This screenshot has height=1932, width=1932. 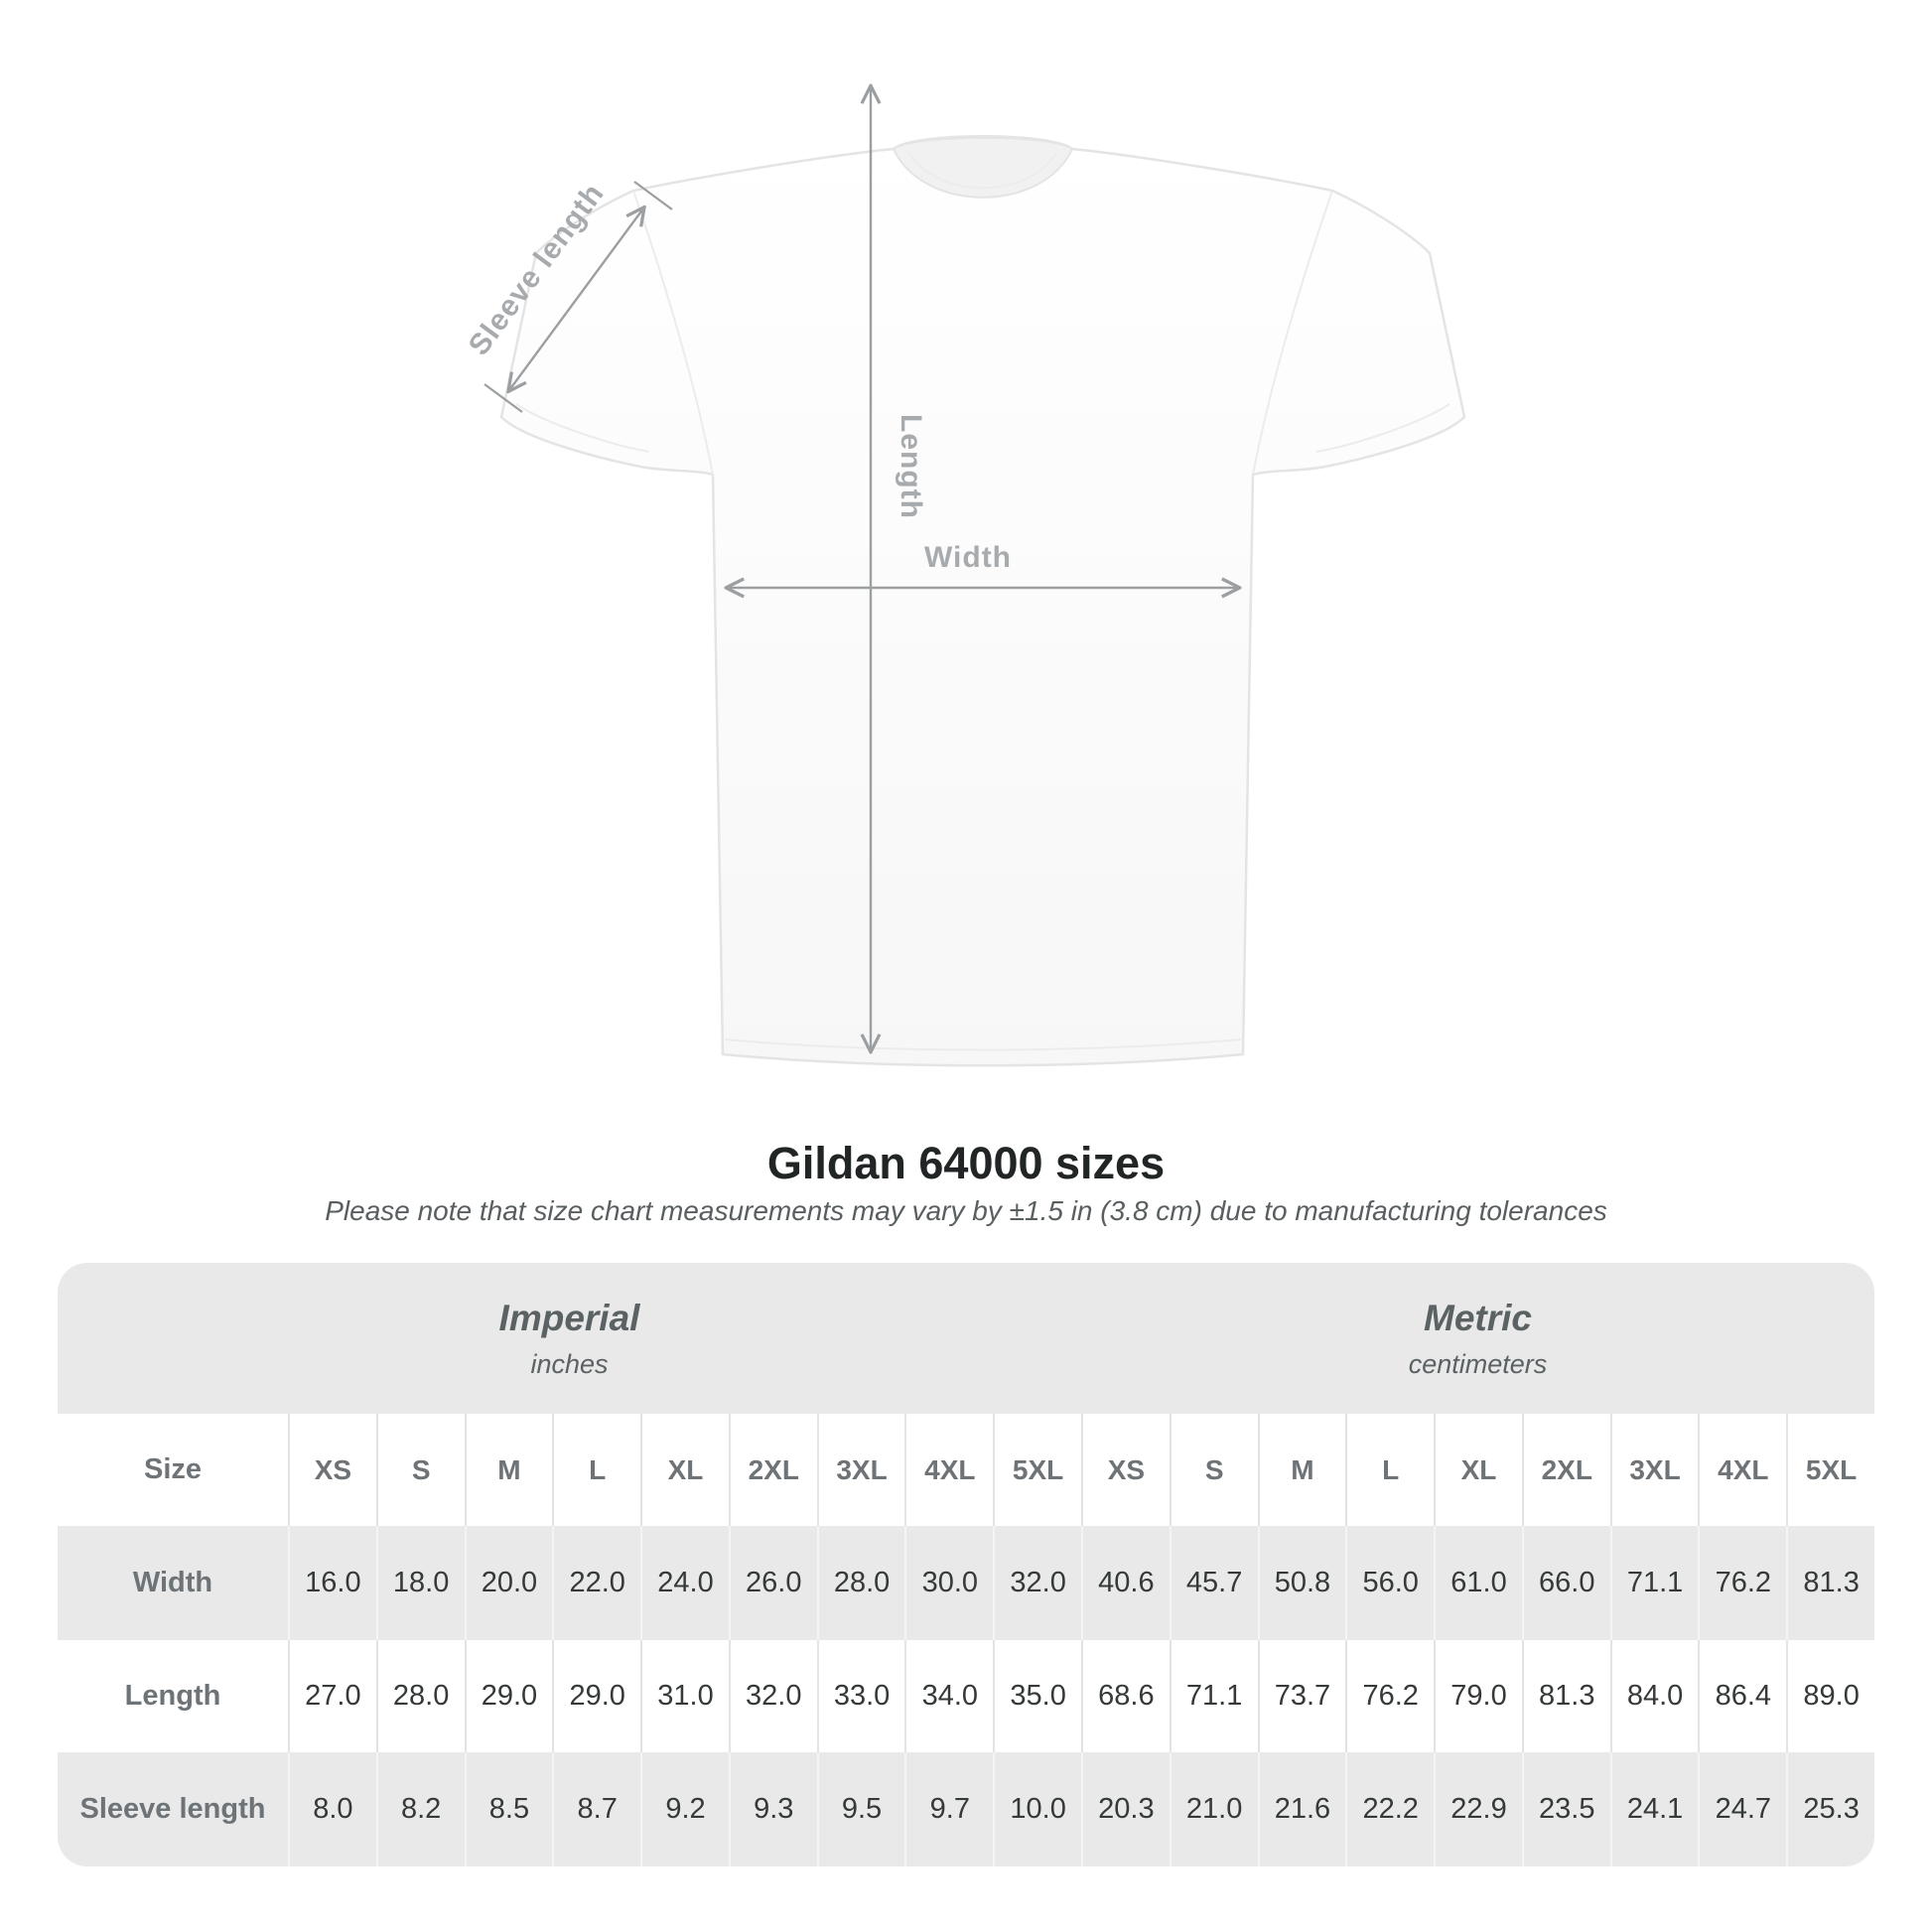 What do you see at coordinates (1302, 1583) in the screenshot?
I see `table-cell: 50.8` at bounding box center [1302, 1583].